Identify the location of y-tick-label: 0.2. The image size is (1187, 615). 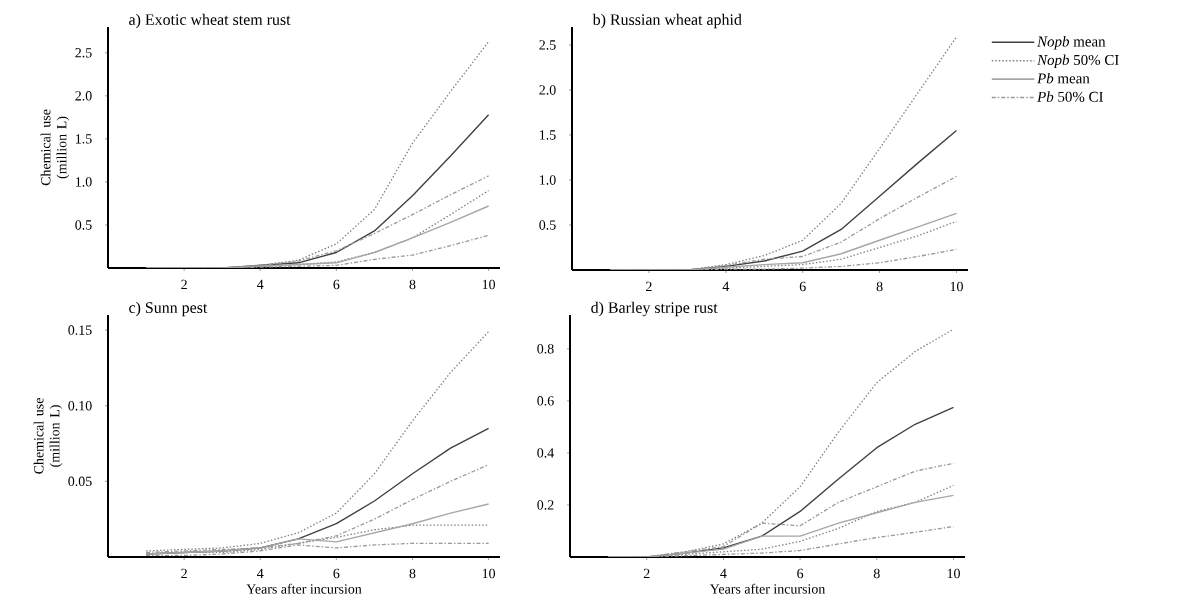
(545, 505).